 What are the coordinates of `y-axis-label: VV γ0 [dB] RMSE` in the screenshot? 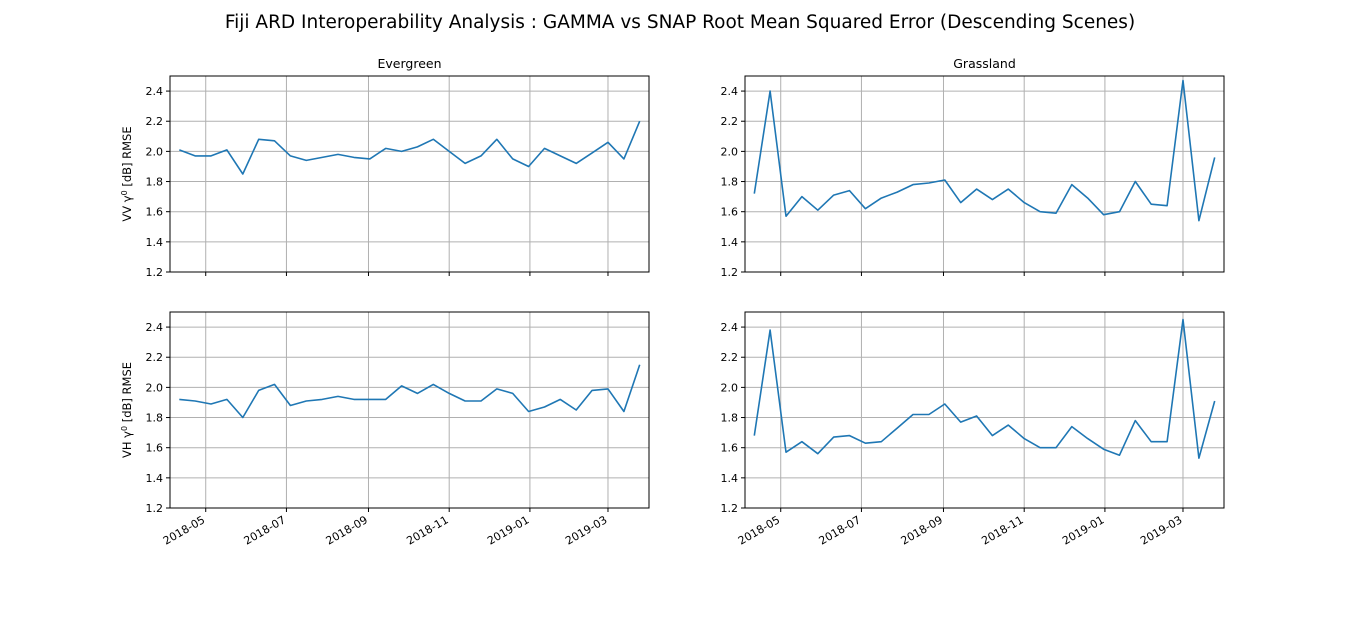 It's located at (127, 173).